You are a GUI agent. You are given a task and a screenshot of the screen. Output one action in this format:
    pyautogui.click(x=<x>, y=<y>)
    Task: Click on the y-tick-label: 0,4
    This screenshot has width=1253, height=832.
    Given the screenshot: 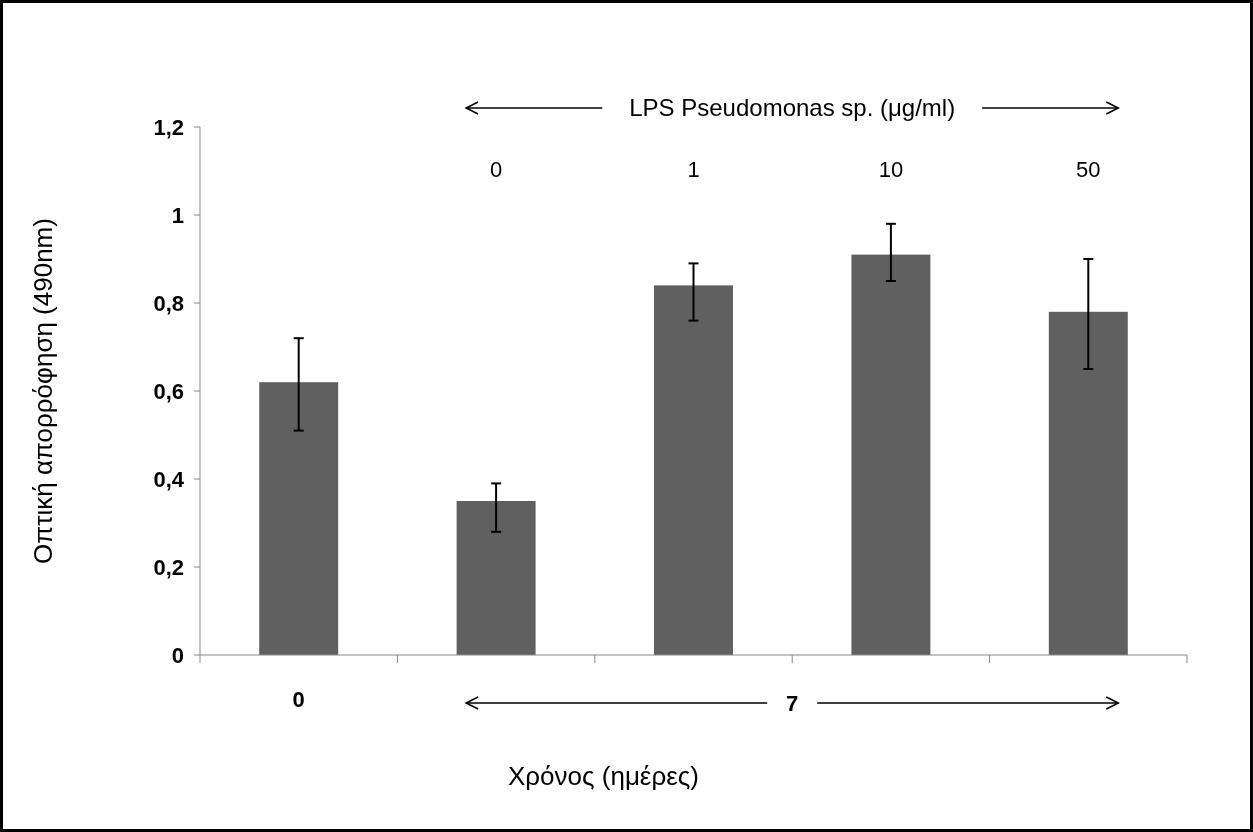 What is the action you would take?
    pyautogui.click(x=169, y=479)
    